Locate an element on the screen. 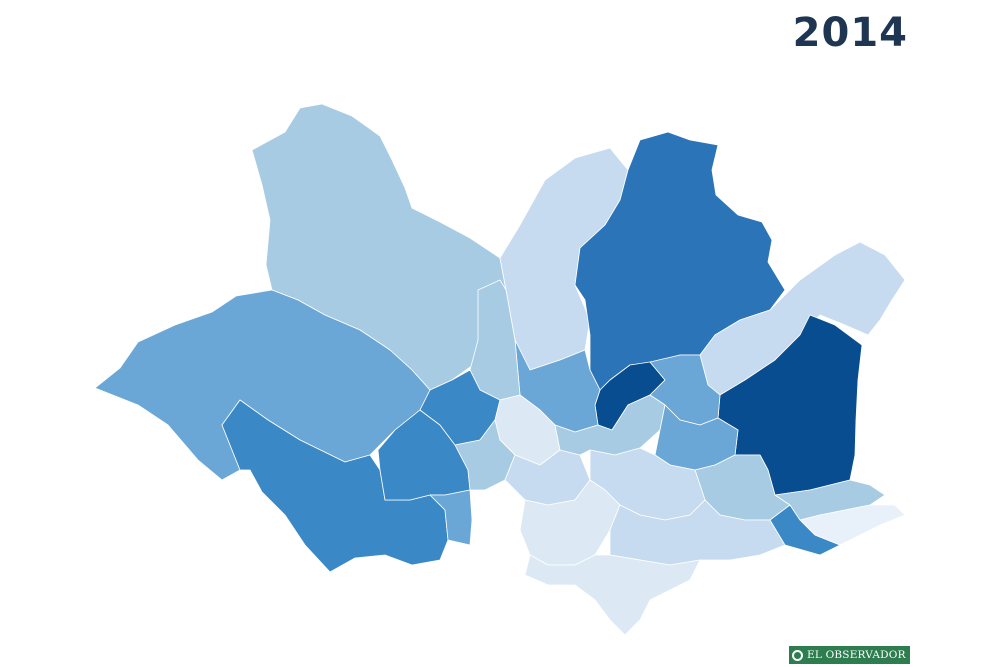  el-observador-logo: EL OBSERVADOR is located at coordinates (849, 655).